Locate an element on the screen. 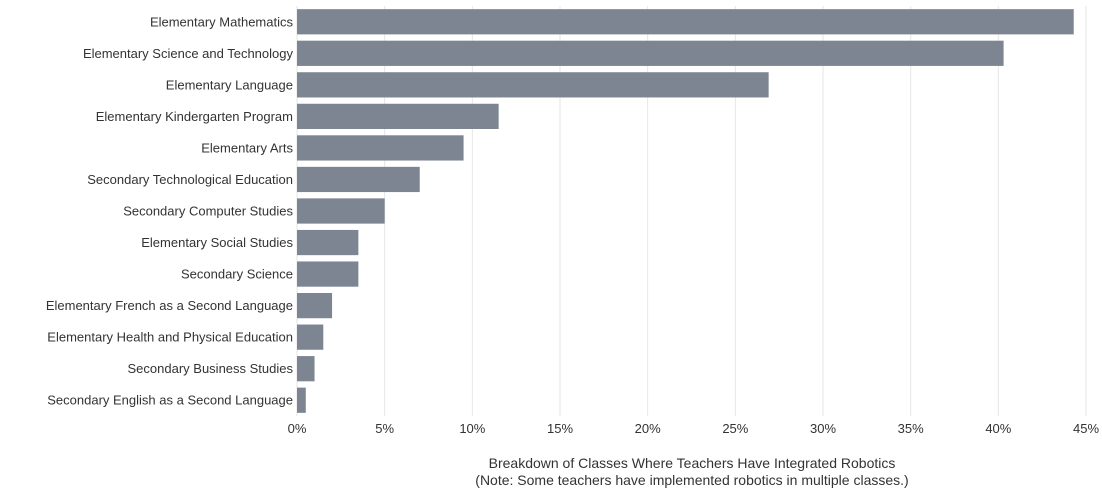 The width and height of the screenshot is (1102, 494). x-tick-label: 0% is located at coordinates (297, 428).